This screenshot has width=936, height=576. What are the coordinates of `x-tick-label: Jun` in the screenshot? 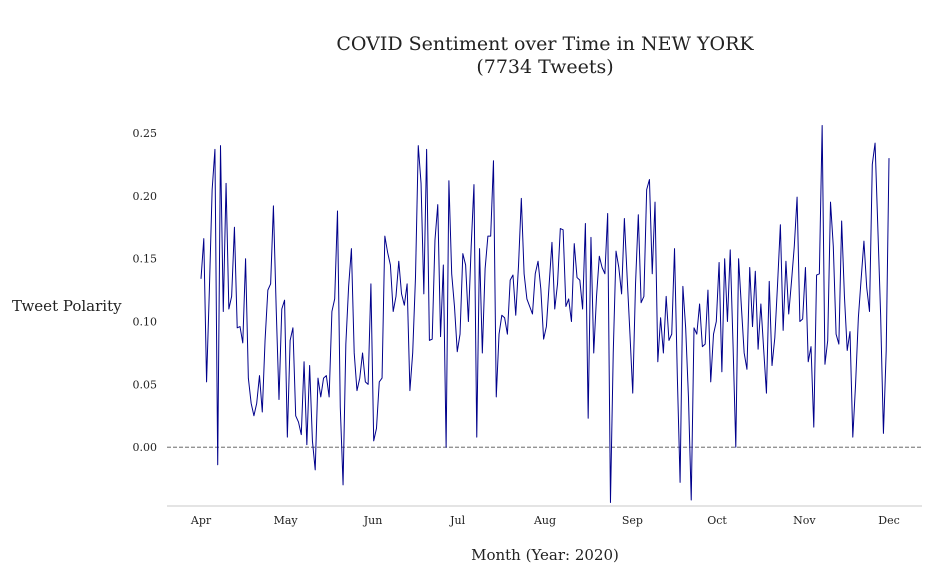 It's located at (373, 520).